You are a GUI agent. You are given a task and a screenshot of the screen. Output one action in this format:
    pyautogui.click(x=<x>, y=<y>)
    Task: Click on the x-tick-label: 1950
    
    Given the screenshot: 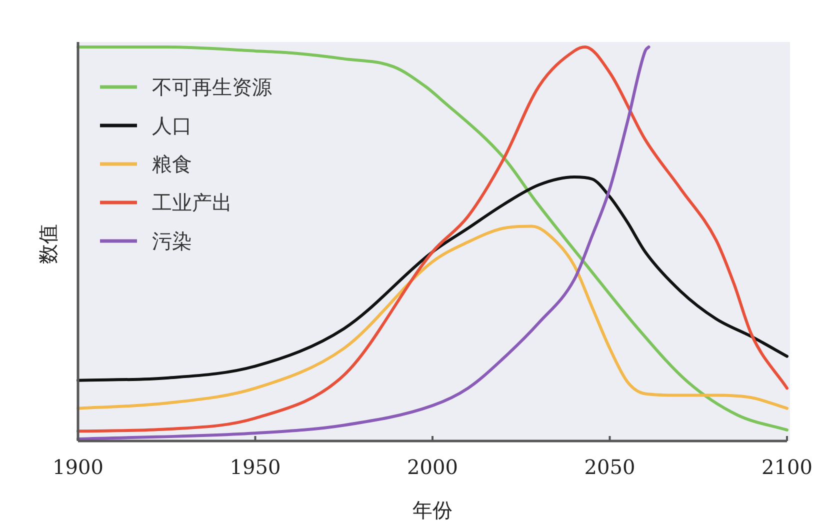 What is the action you would take?
    pyautogui.click(x=255, y=467)
    